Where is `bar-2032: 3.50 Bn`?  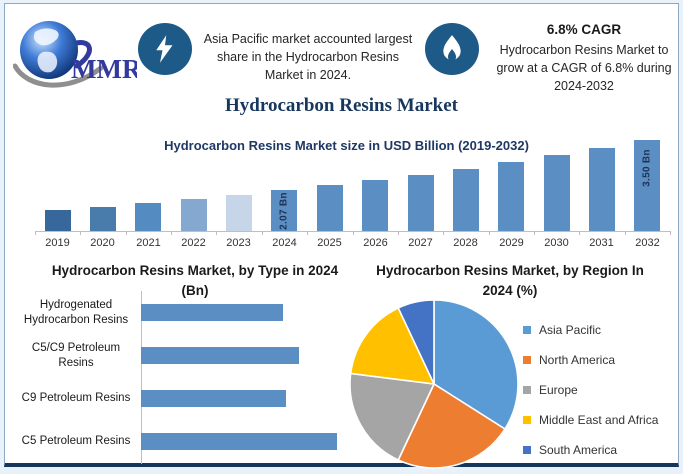
bar-2032: 3.50 Bn is located at coordinates (647, 185).